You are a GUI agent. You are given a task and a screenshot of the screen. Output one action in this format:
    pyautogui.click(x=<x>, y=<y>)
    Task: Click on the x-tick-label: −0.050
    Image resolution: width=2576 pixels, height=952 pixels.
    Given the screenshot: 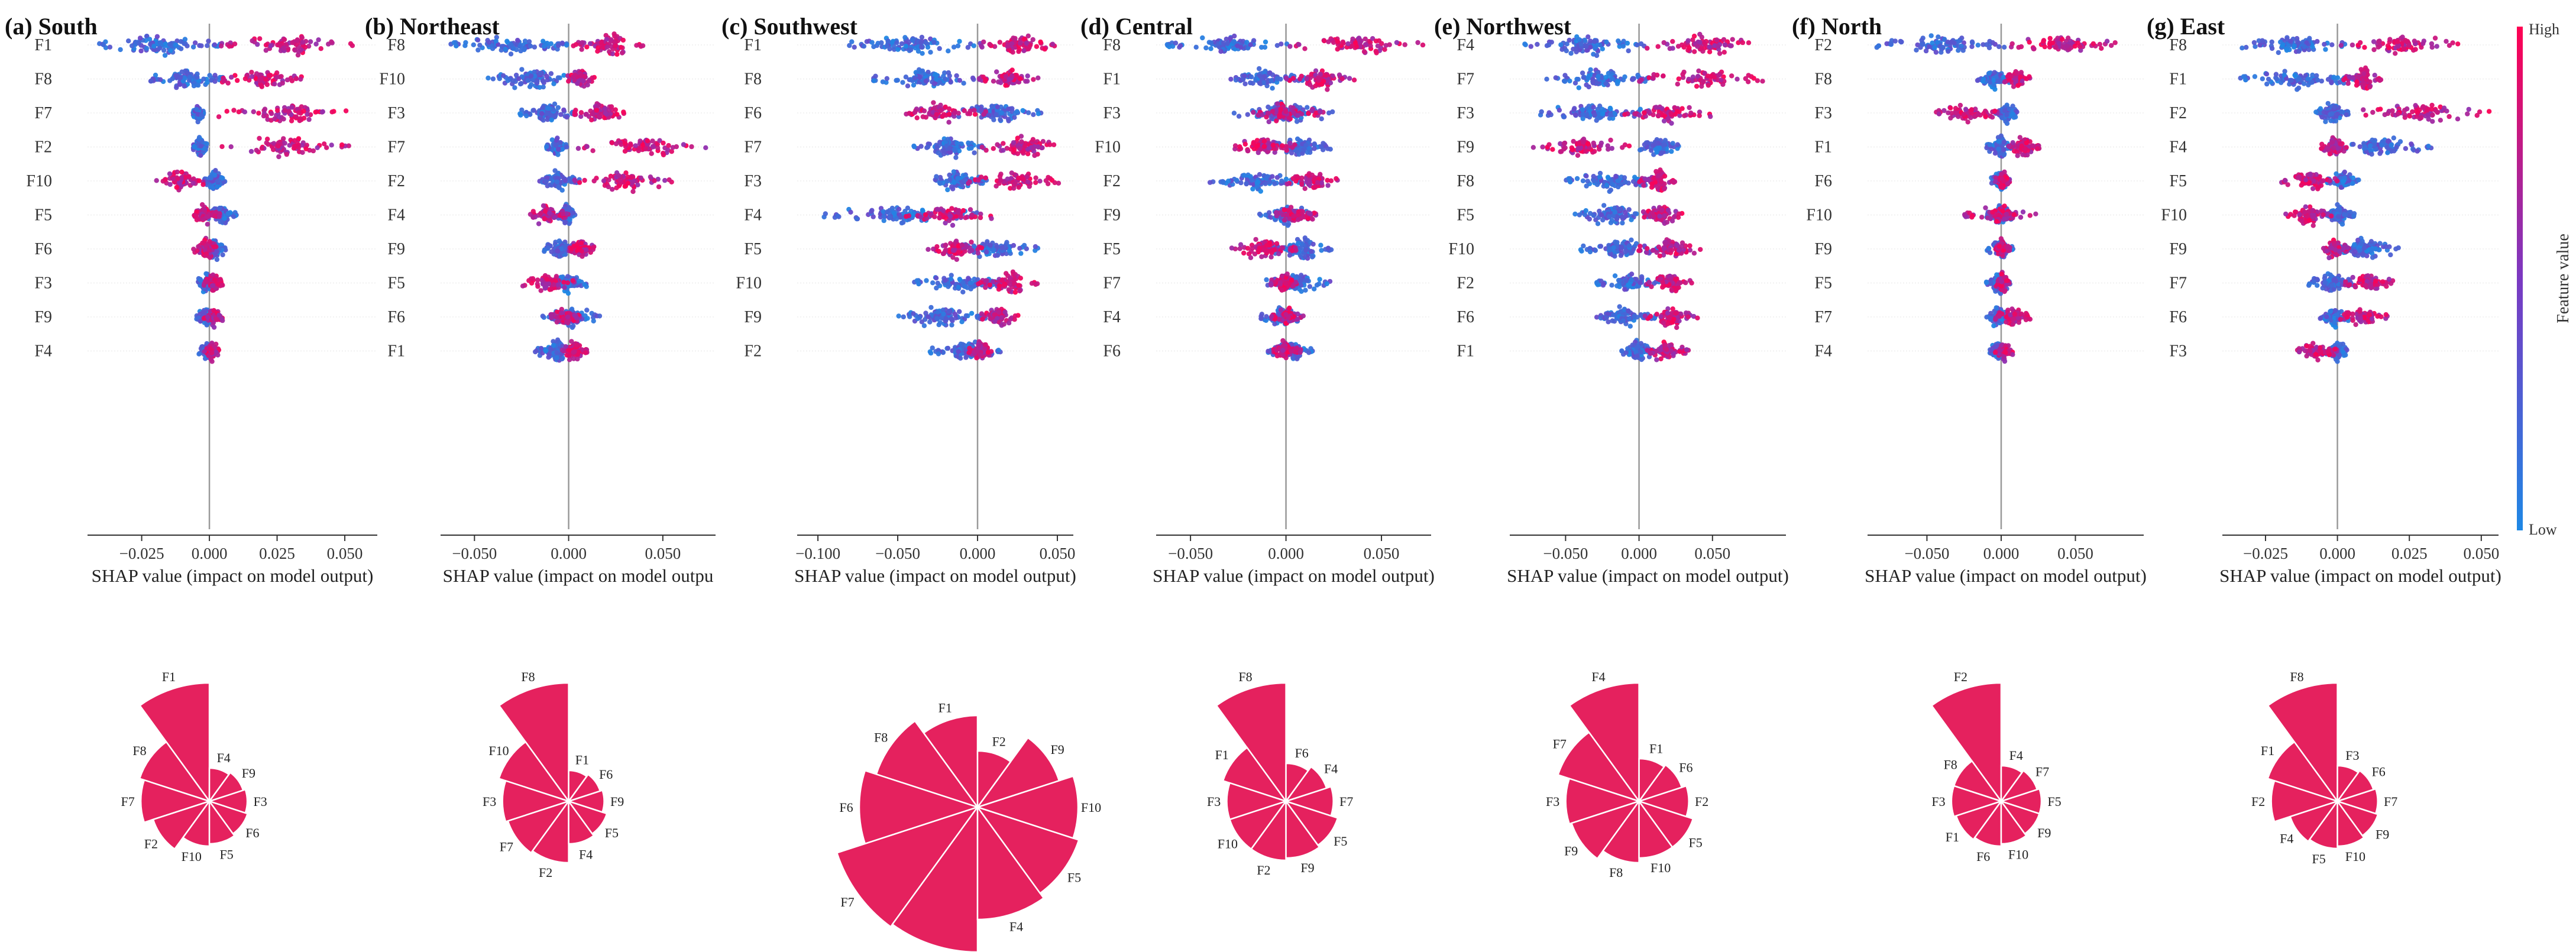 What is the action you would take?
    pyautogui.click(x=475, y=553)
    